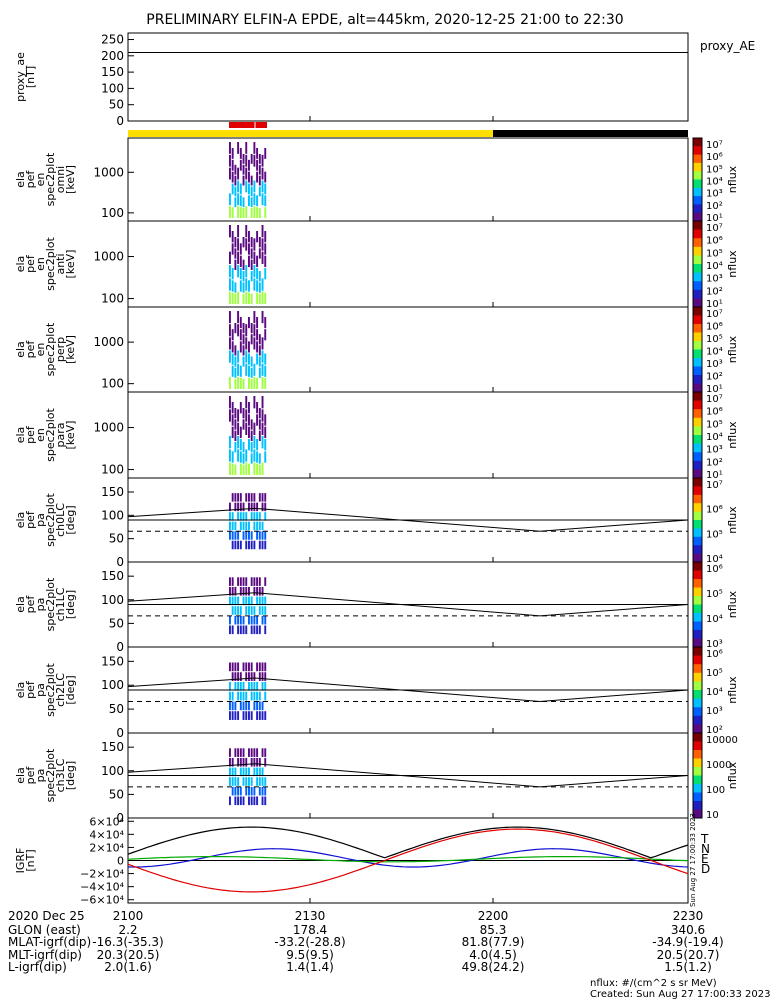 This screenshot has height=1000, width=775. What do you see at coordinates (310, 967) in the screenshot?
I see `l-2130: 1.4(1.4)` at bounding box center [310, 967].